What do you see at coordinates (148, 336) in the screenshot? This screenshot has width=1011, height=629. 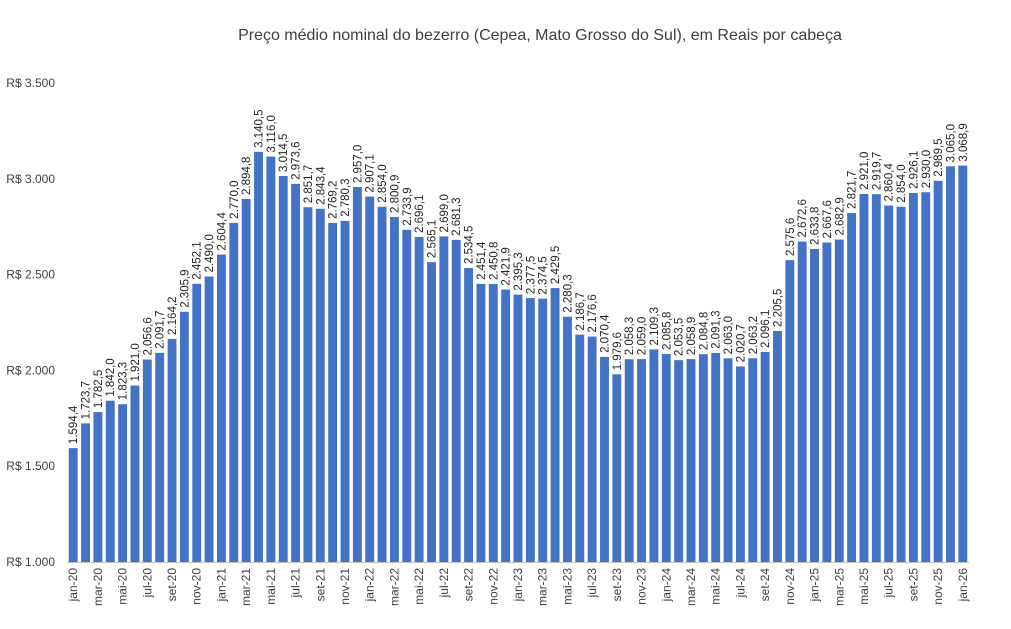 I see `data-label: 2.056,6` at bounding box center [148, 336].